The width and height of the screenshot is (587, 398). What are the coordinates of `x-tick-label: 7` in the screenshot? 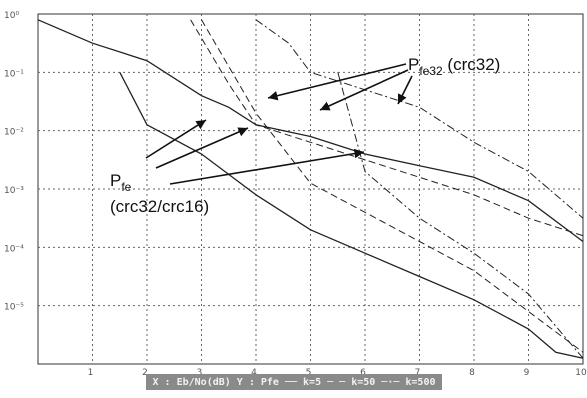 It's located at (418, 373).